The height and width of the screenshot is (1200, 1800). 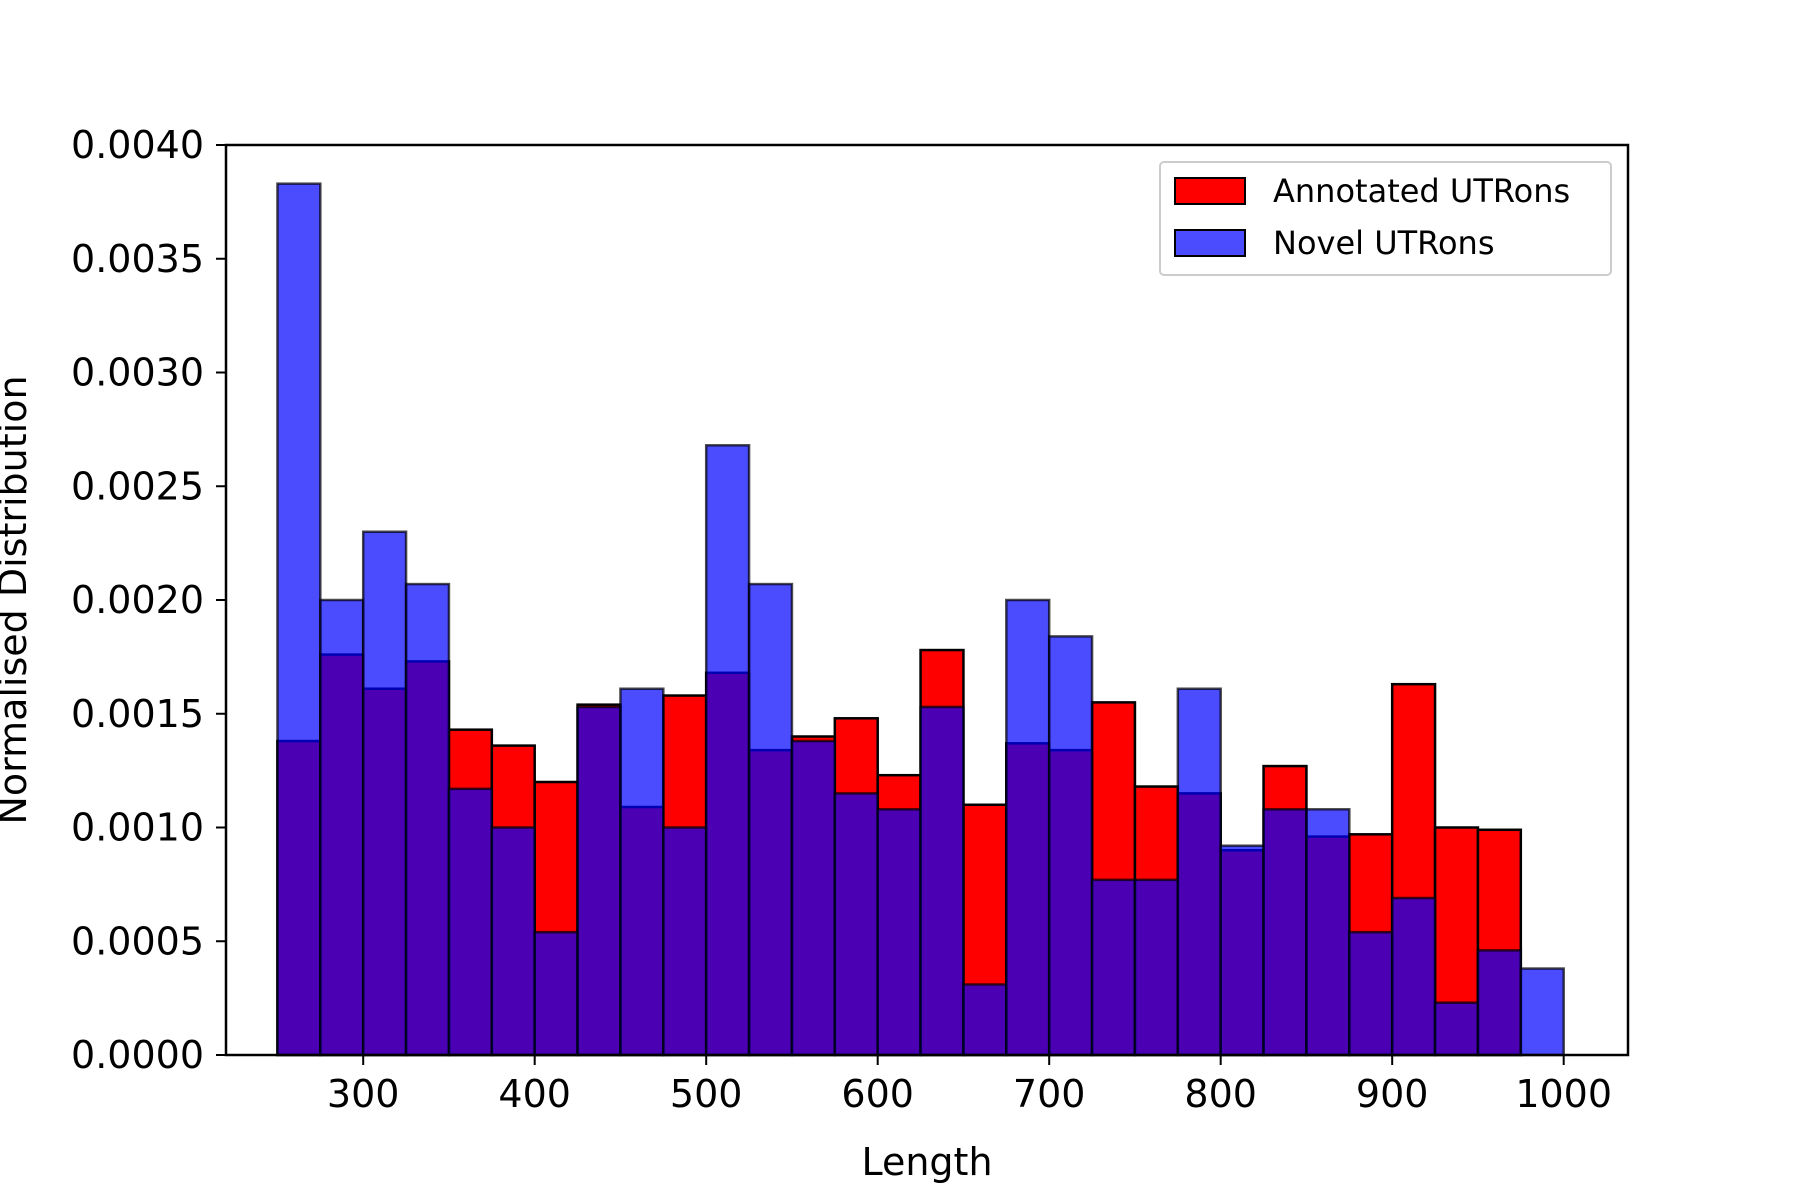 I want to click on x-tick-label: 1000, so click(x=1563, y=1094).